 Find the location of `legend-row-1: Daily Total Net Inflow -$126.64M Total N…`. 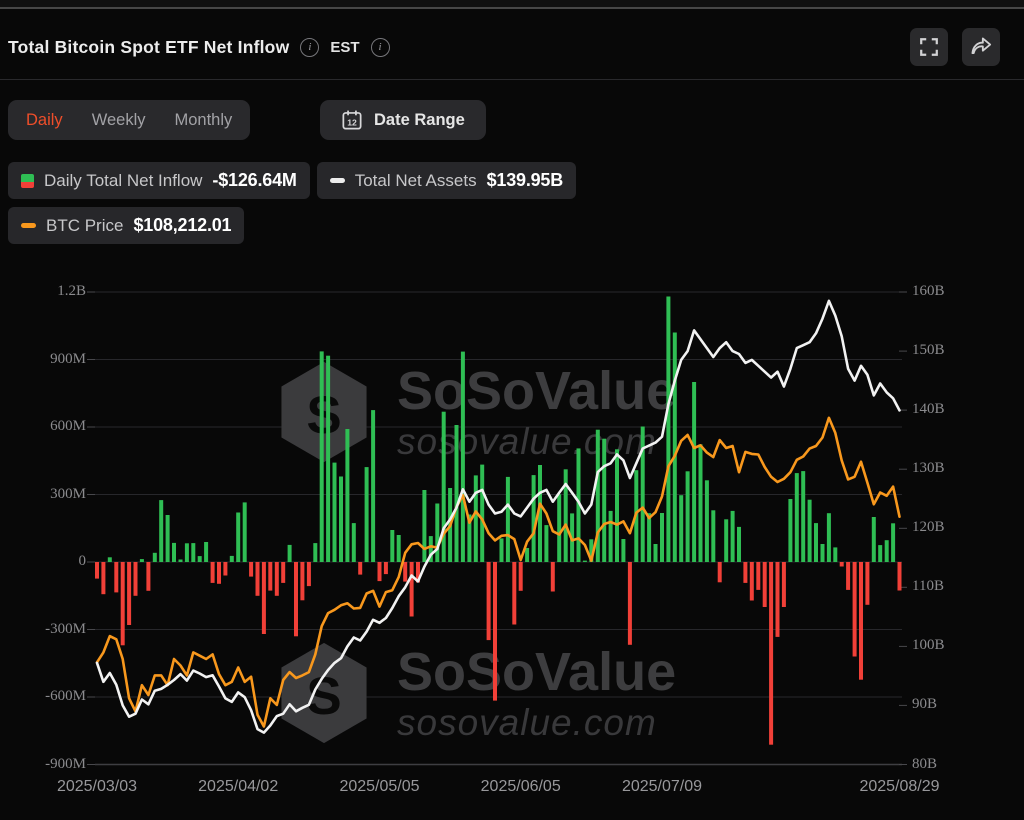

legend-row-1: Daily Total Net Inflow -$126.64M Total N… is located at coordinates (292, 180).